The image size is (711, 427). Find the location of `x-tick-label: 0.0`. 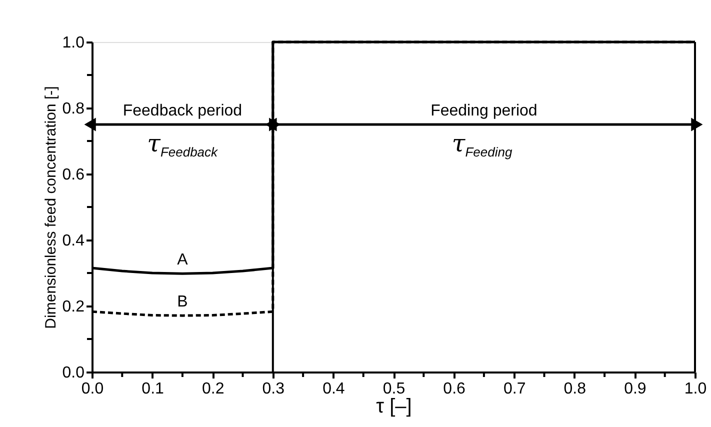

x-tick-label: 0.0 is located at coordinates (92, 389).